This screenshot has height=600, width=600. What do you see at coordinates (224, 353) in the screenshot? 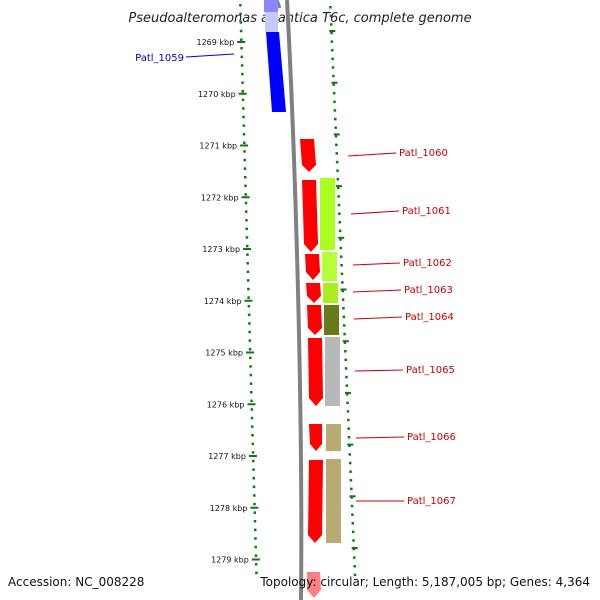
I see `kbp-tick-label: 1275 kbp` at bounding box center [224, 353].